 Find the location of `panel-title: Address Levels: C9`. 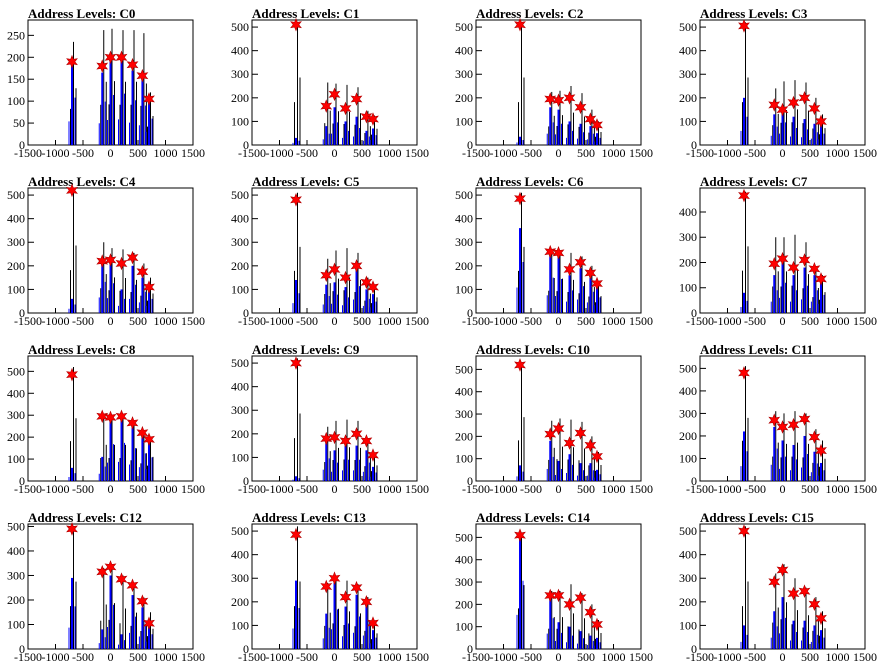

panel-title: Address Levels: C9 is located at coordinates (306, 349).